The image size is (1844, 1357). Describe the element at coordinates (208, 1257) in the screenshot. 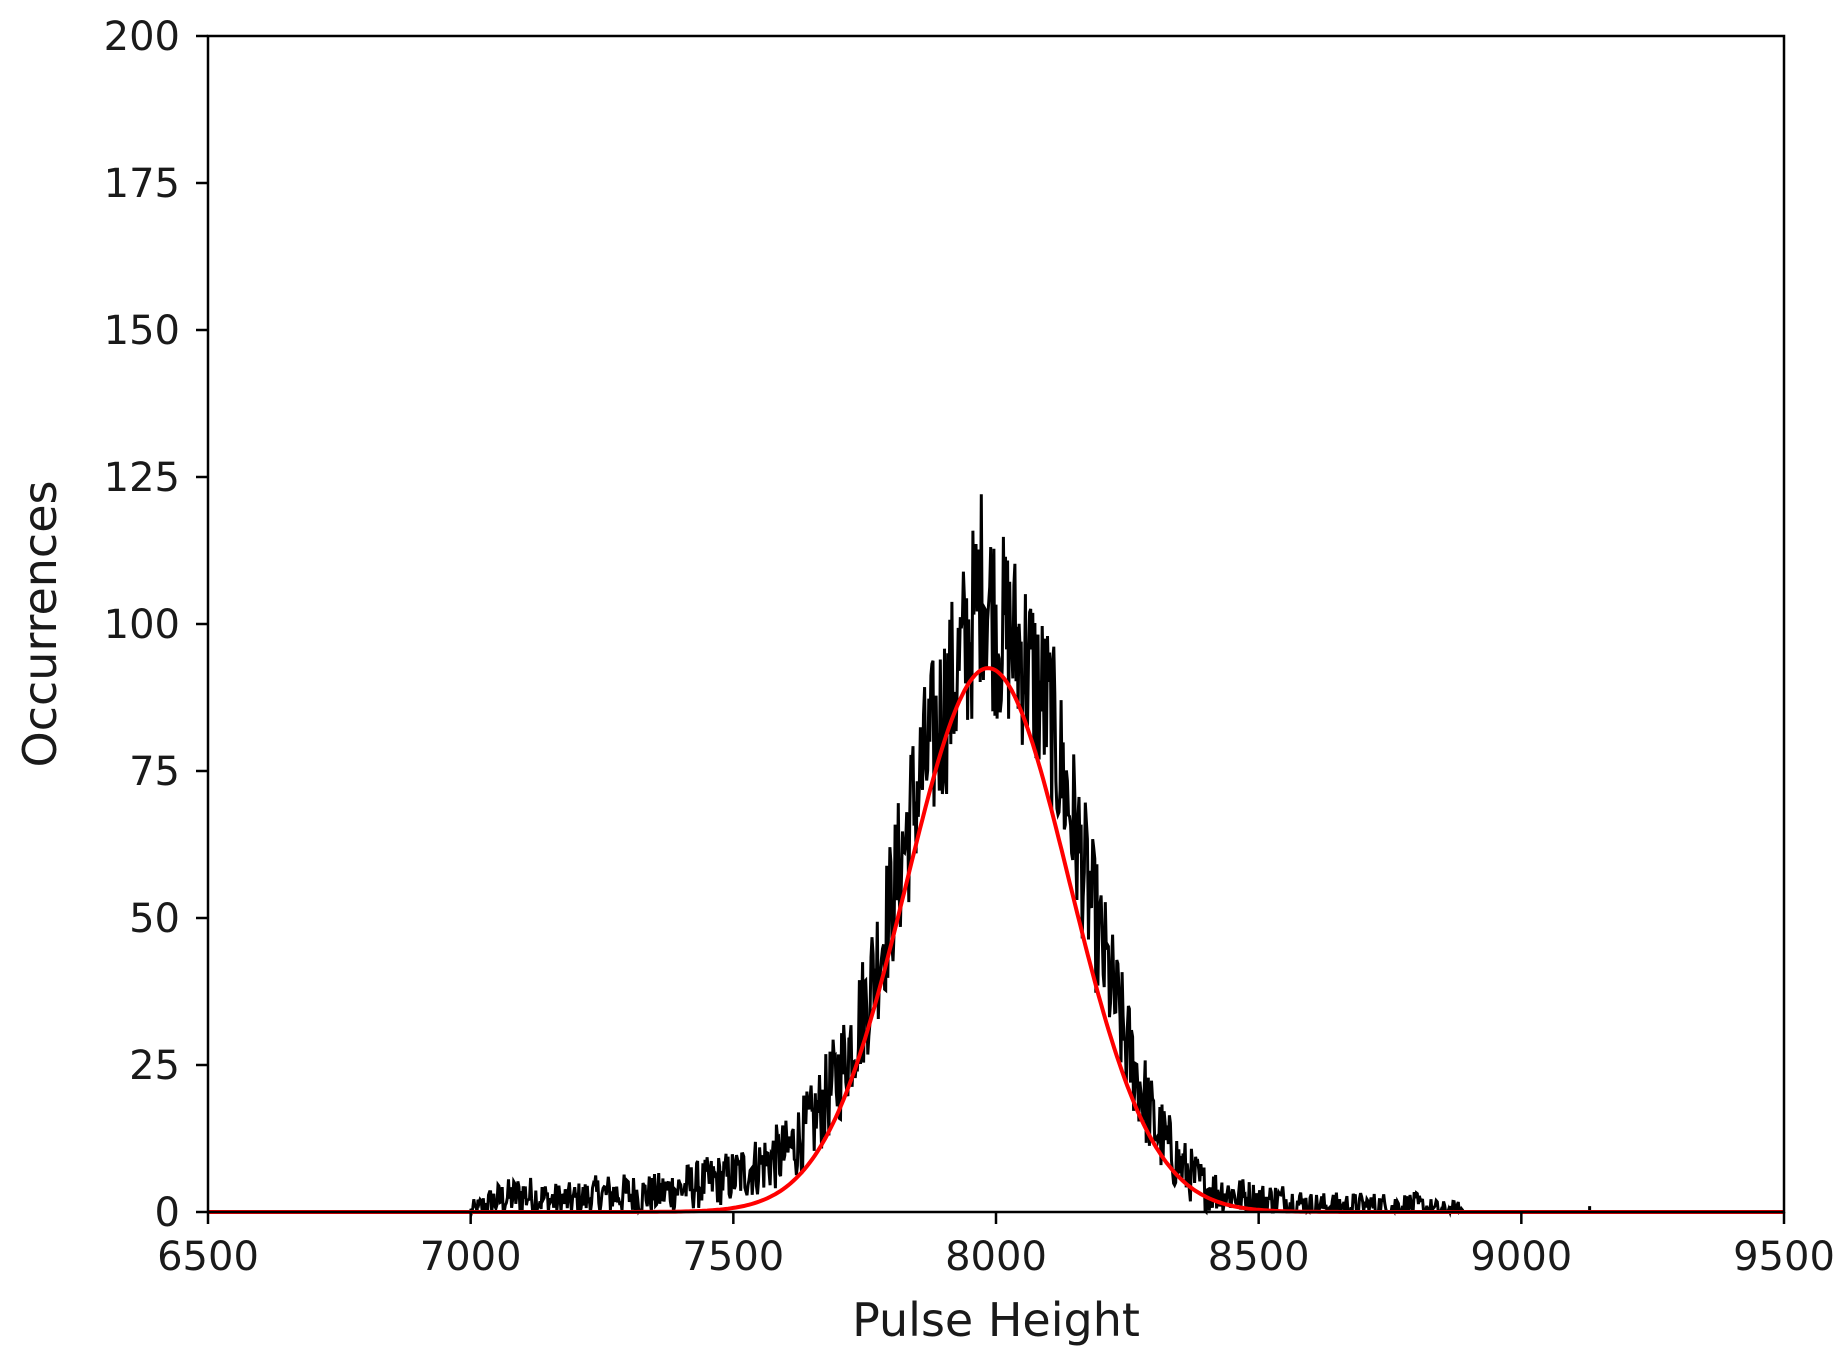

I see `x-tick-label: 6500` at that location.